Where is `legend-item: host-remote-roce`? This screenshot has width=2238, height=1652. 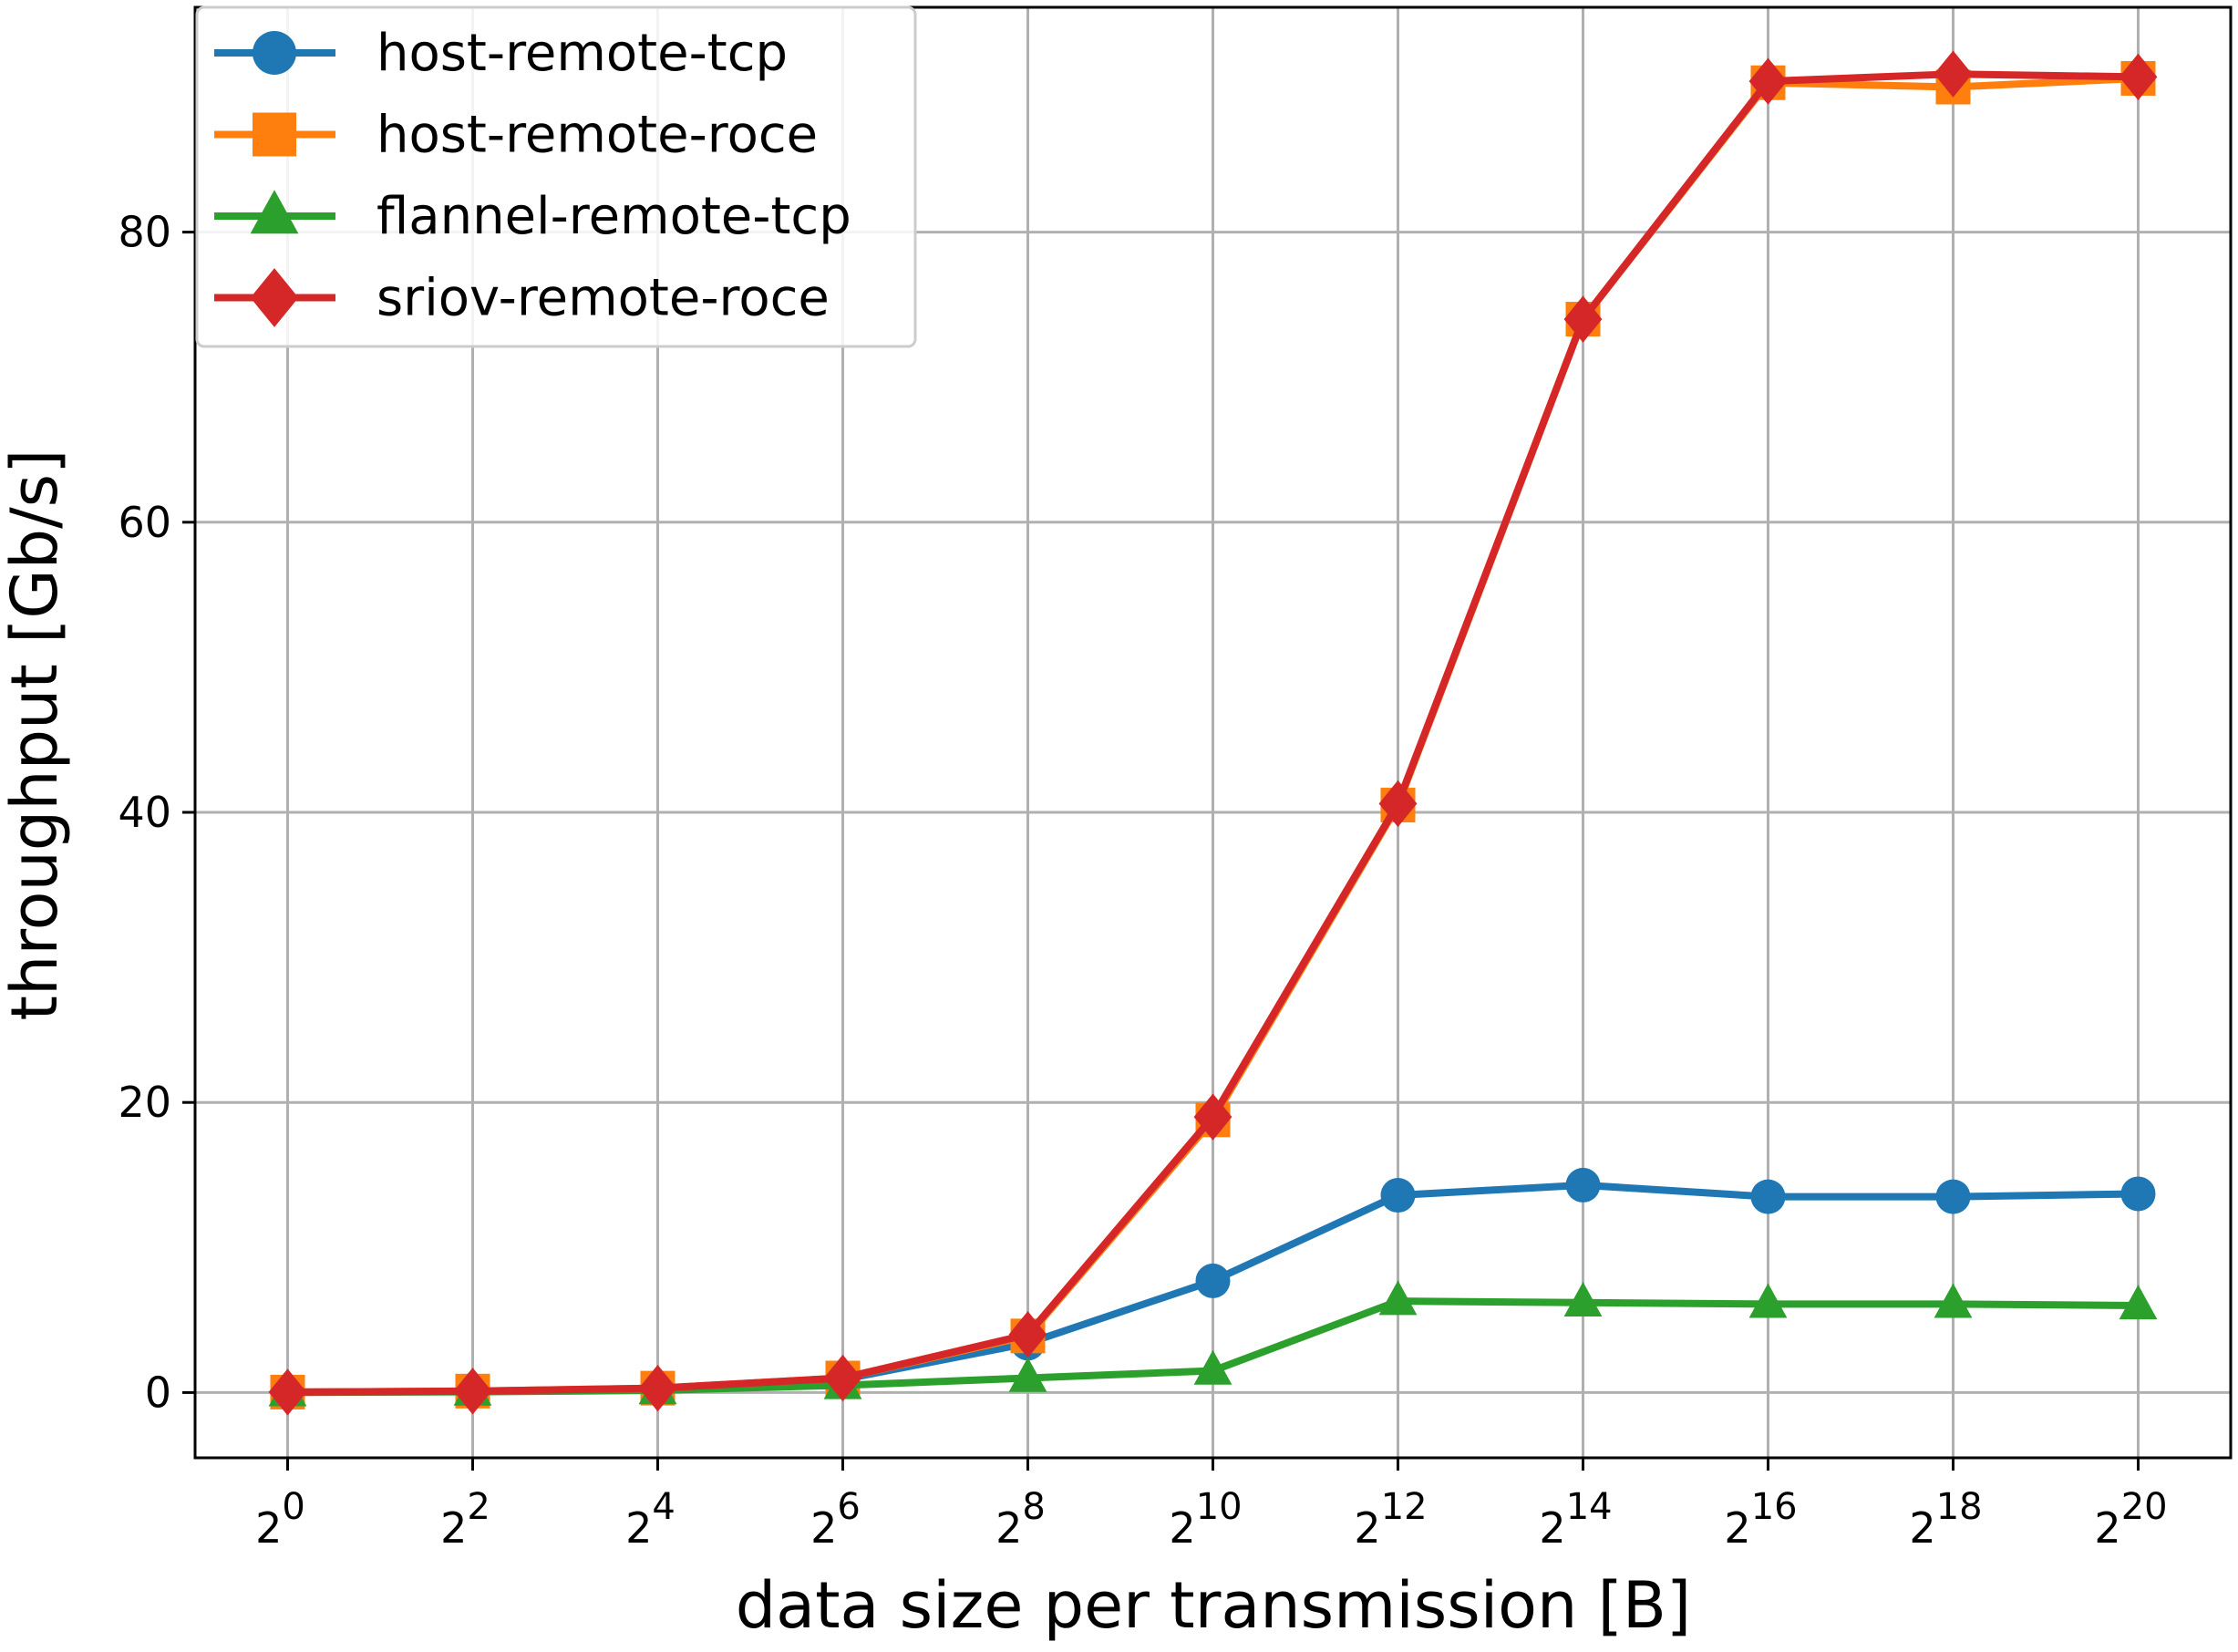 legend-item: host-remote-roce is located at coordinates (516, 135).